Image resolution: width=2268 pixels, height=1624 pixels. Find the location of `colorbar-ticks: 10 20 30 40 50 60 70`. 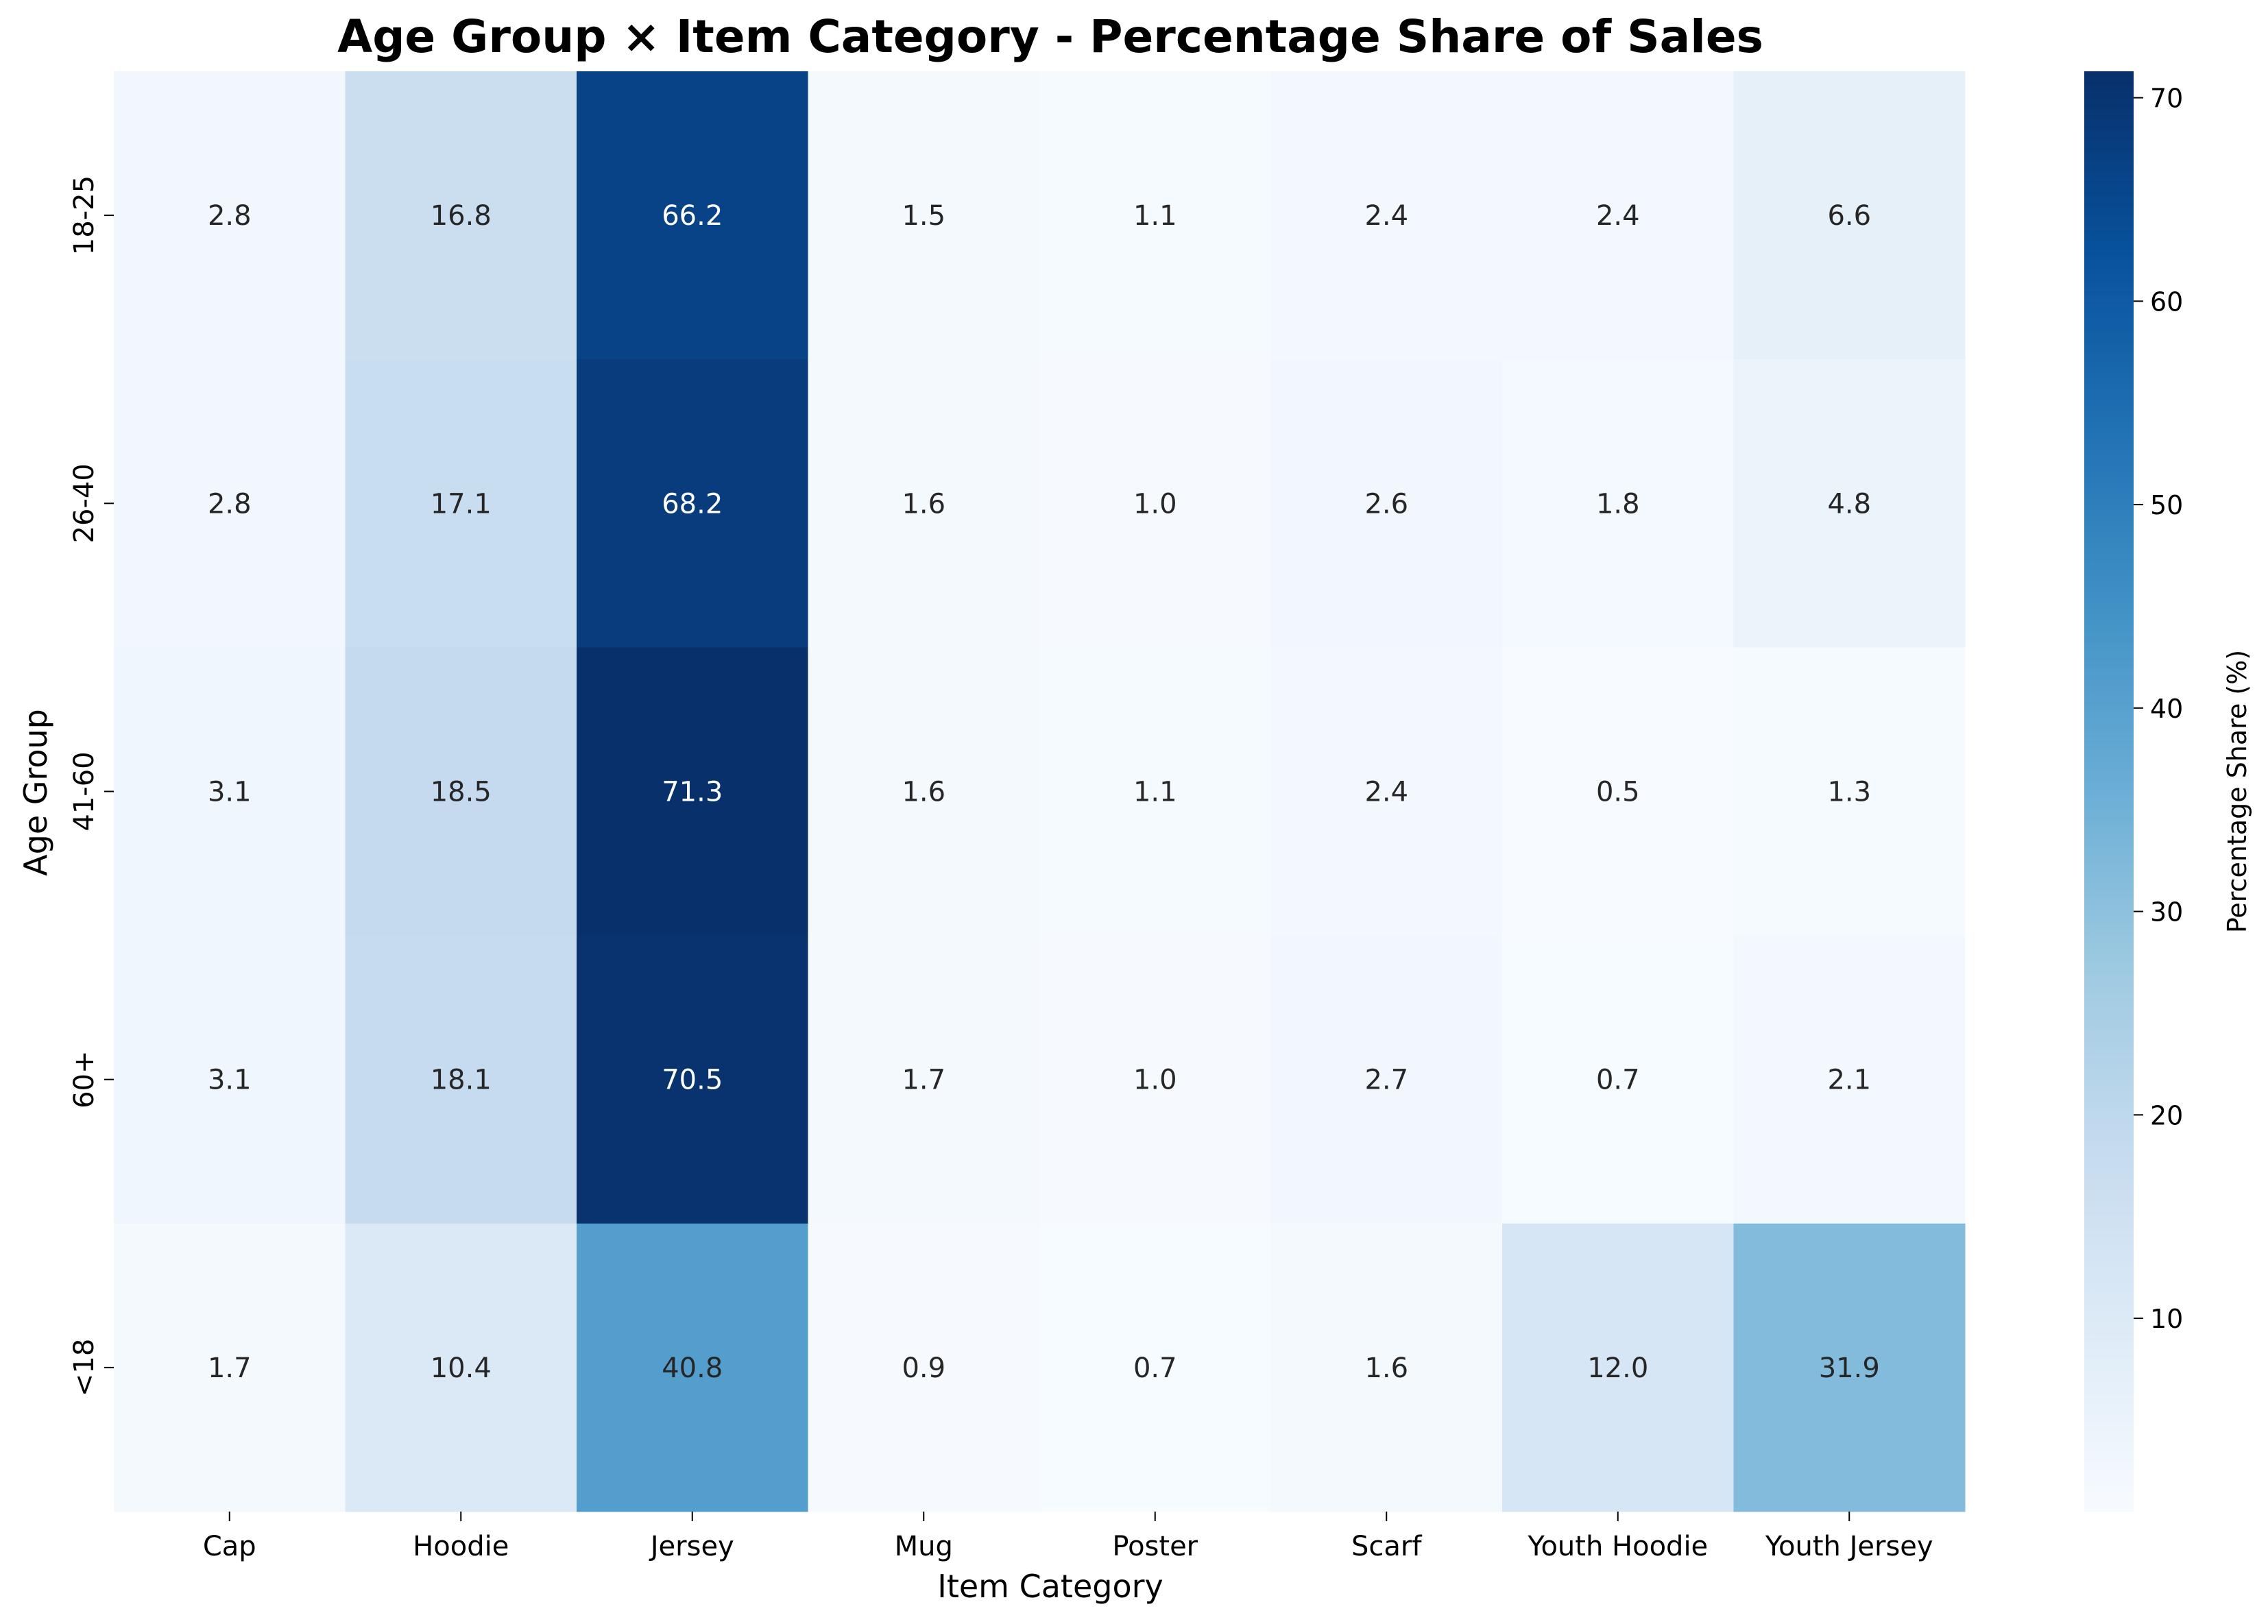

colorbar-ticks: 10 20 30 40 50 60 70 is located at coordinates (2158, 709).